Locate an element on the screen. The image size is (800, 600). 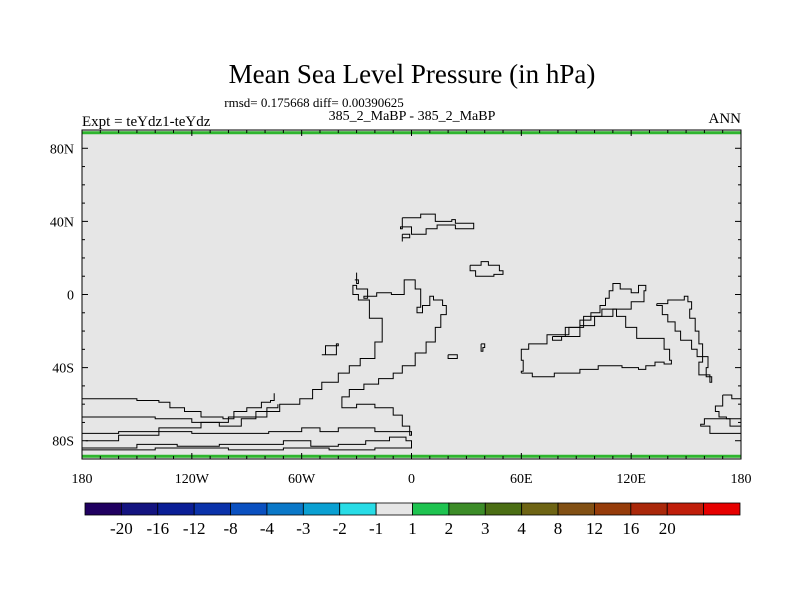
colorbar-label-3: -8 is located at coordinates (230, 528).